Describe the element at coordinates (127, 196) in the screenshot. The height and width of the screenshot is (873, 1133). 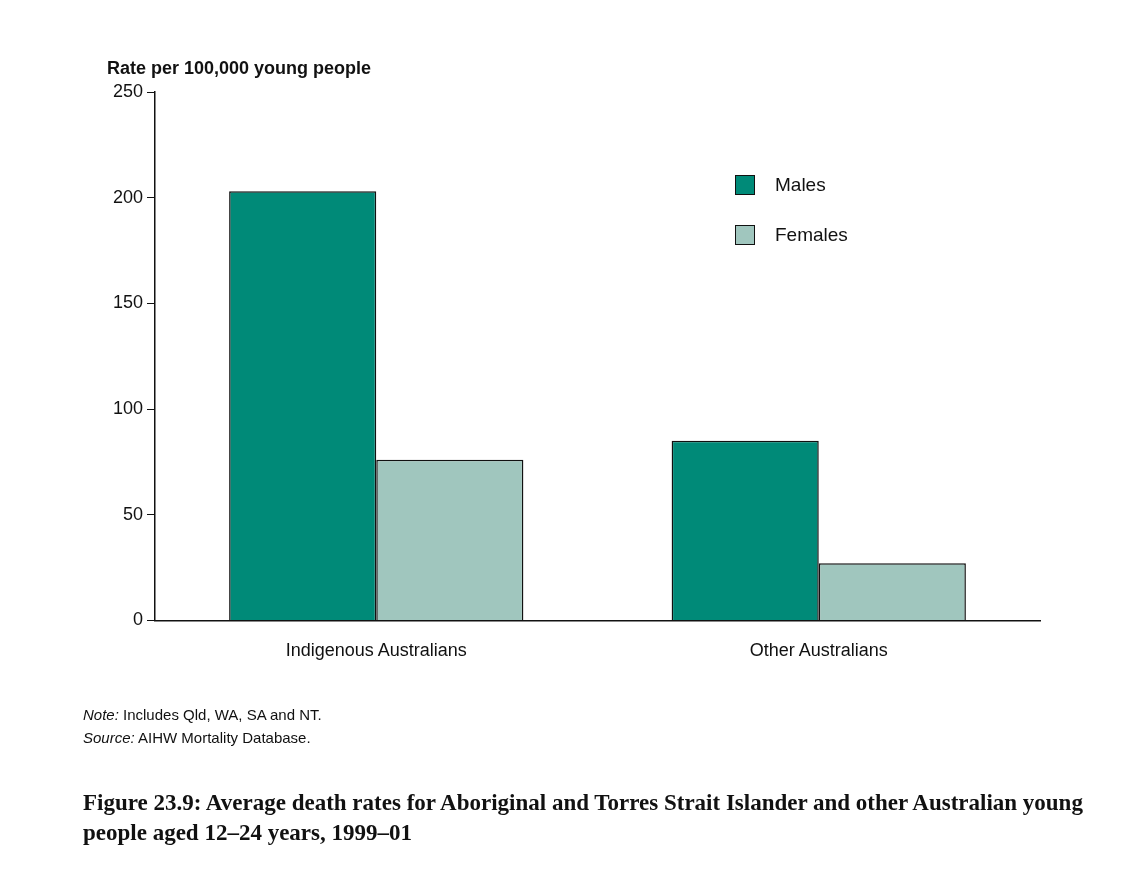
I see `y-tick-label: 200` at that location.